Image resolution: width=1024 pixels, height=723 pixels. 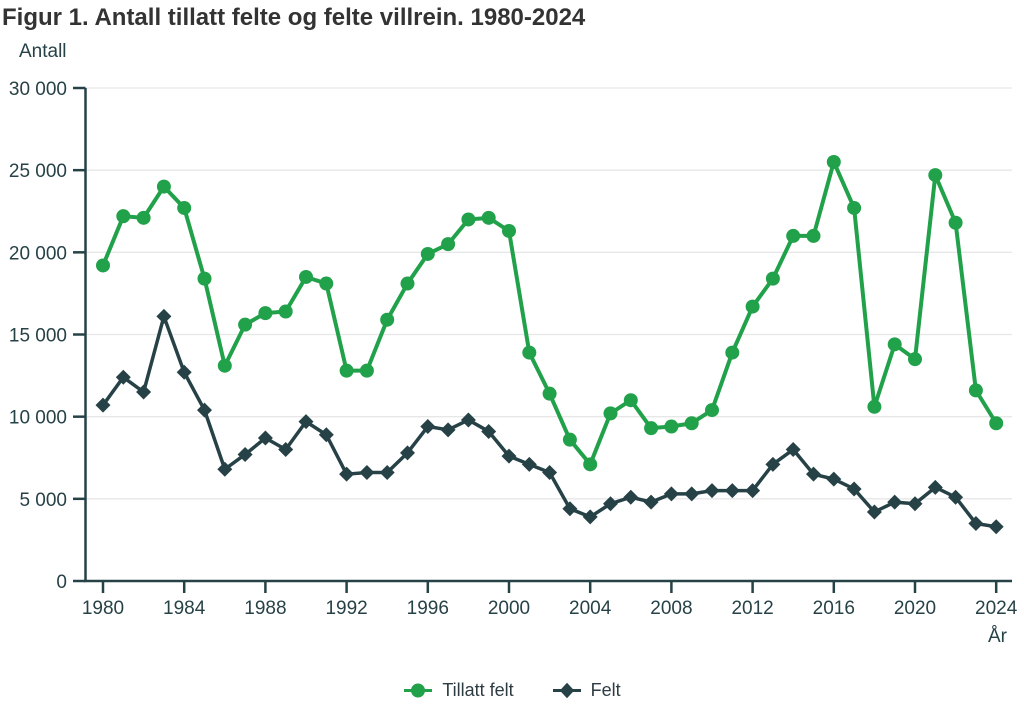 What do you see at coordinates (103, 608) in the screenshot?
I see `x-tick-label: 1980` at bounding box center [103, 608].